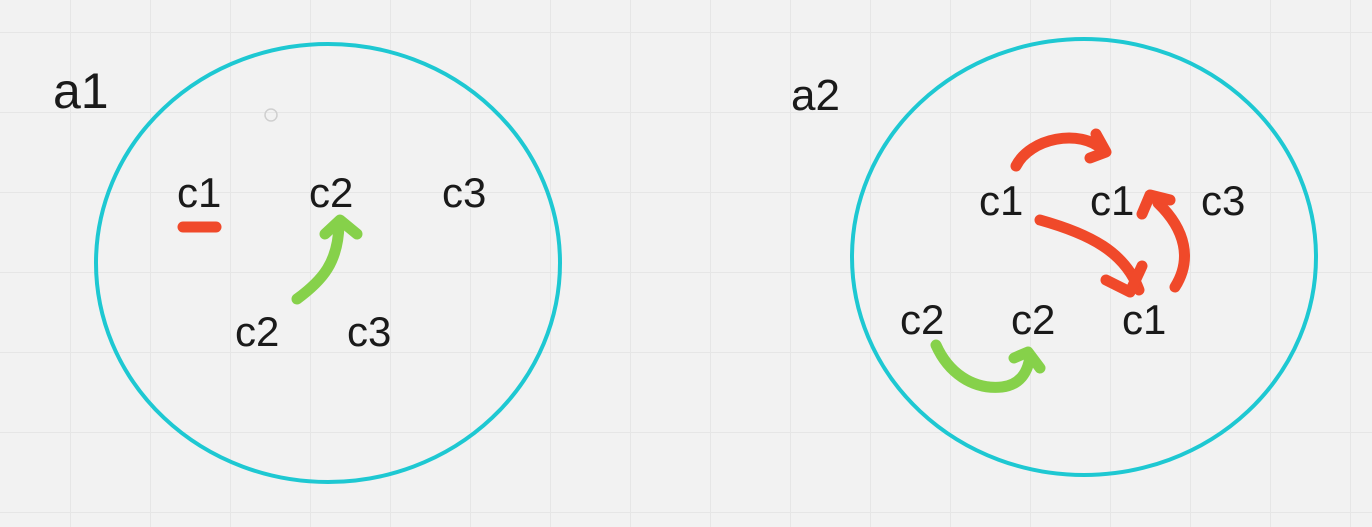  I want to click on a2-red-arrow-up-shaft, so click(1171, 245).